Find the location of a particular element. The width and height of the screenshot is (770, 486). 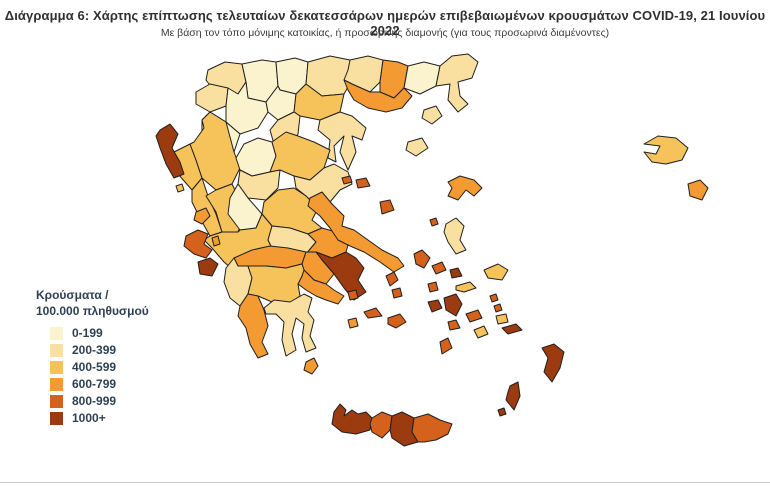

region-Άνδρος is located at coordinates (422, 259).